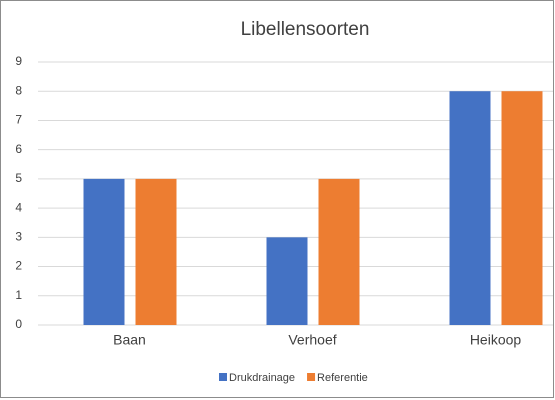 The height and width of the screenshot is (400, 555). I want to click on legend-label: Referentie, so click(342, 378).